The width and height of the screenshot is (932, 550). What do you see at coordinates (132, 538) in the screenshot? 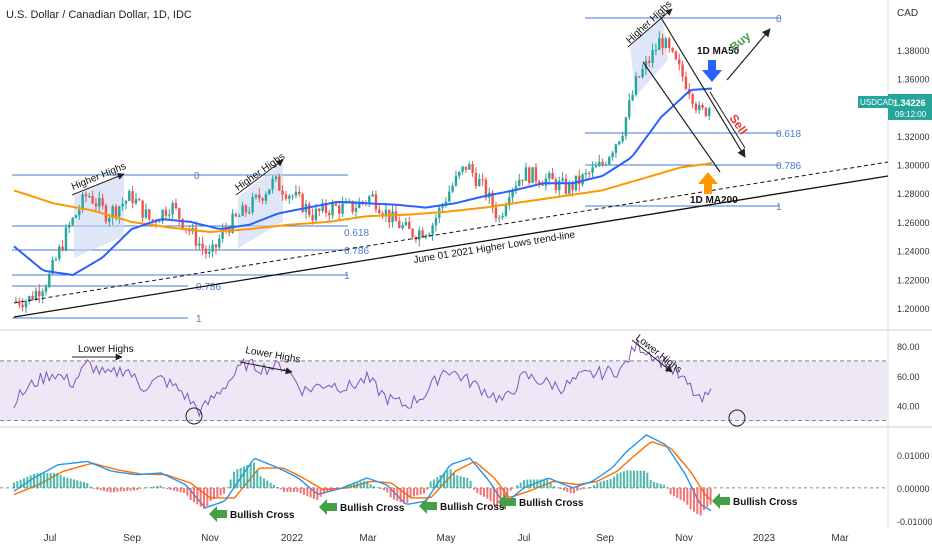
I see `x-tick-label: Sep` at bounding box center [132, 538].